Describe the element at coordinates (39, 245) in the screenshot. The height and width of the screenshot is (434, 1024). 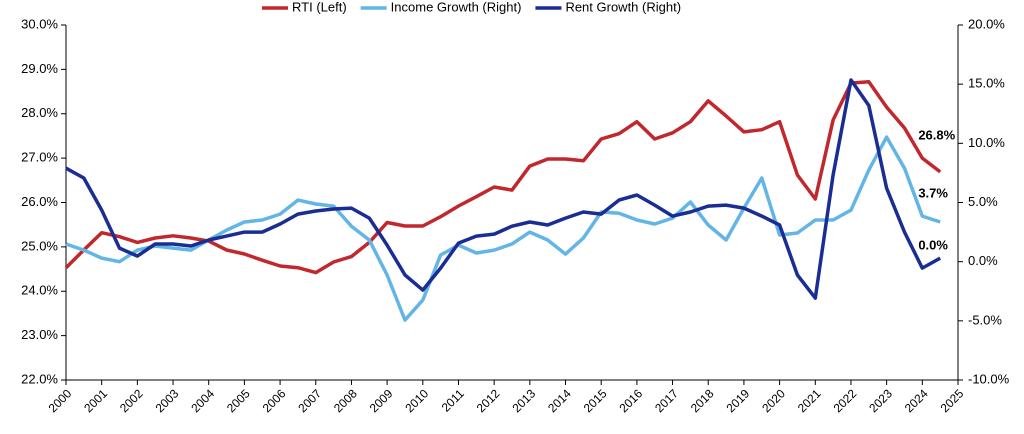
I see `y-tick-label: 25.0%` at that location.